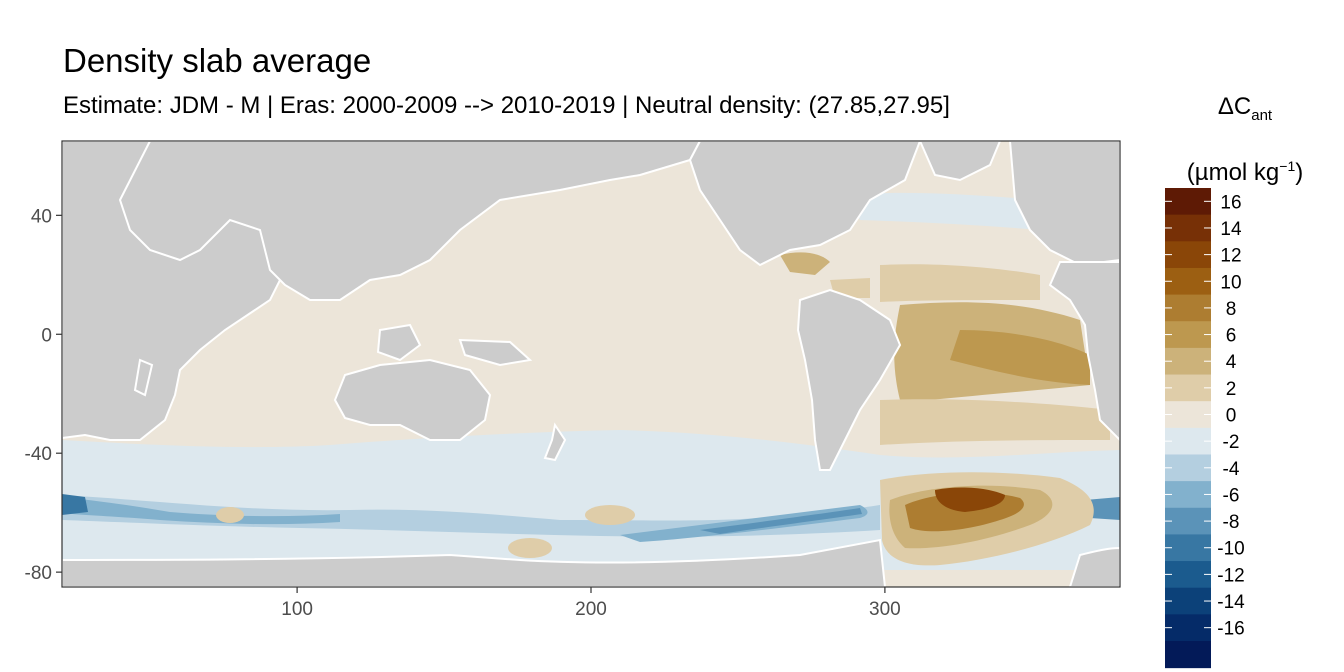 This screenshot has height=672, width=1344. What do you see at coordinates (955, 211) in the screenshot?
I see `north-atlantic-blue` at bounding box center [955, 211].